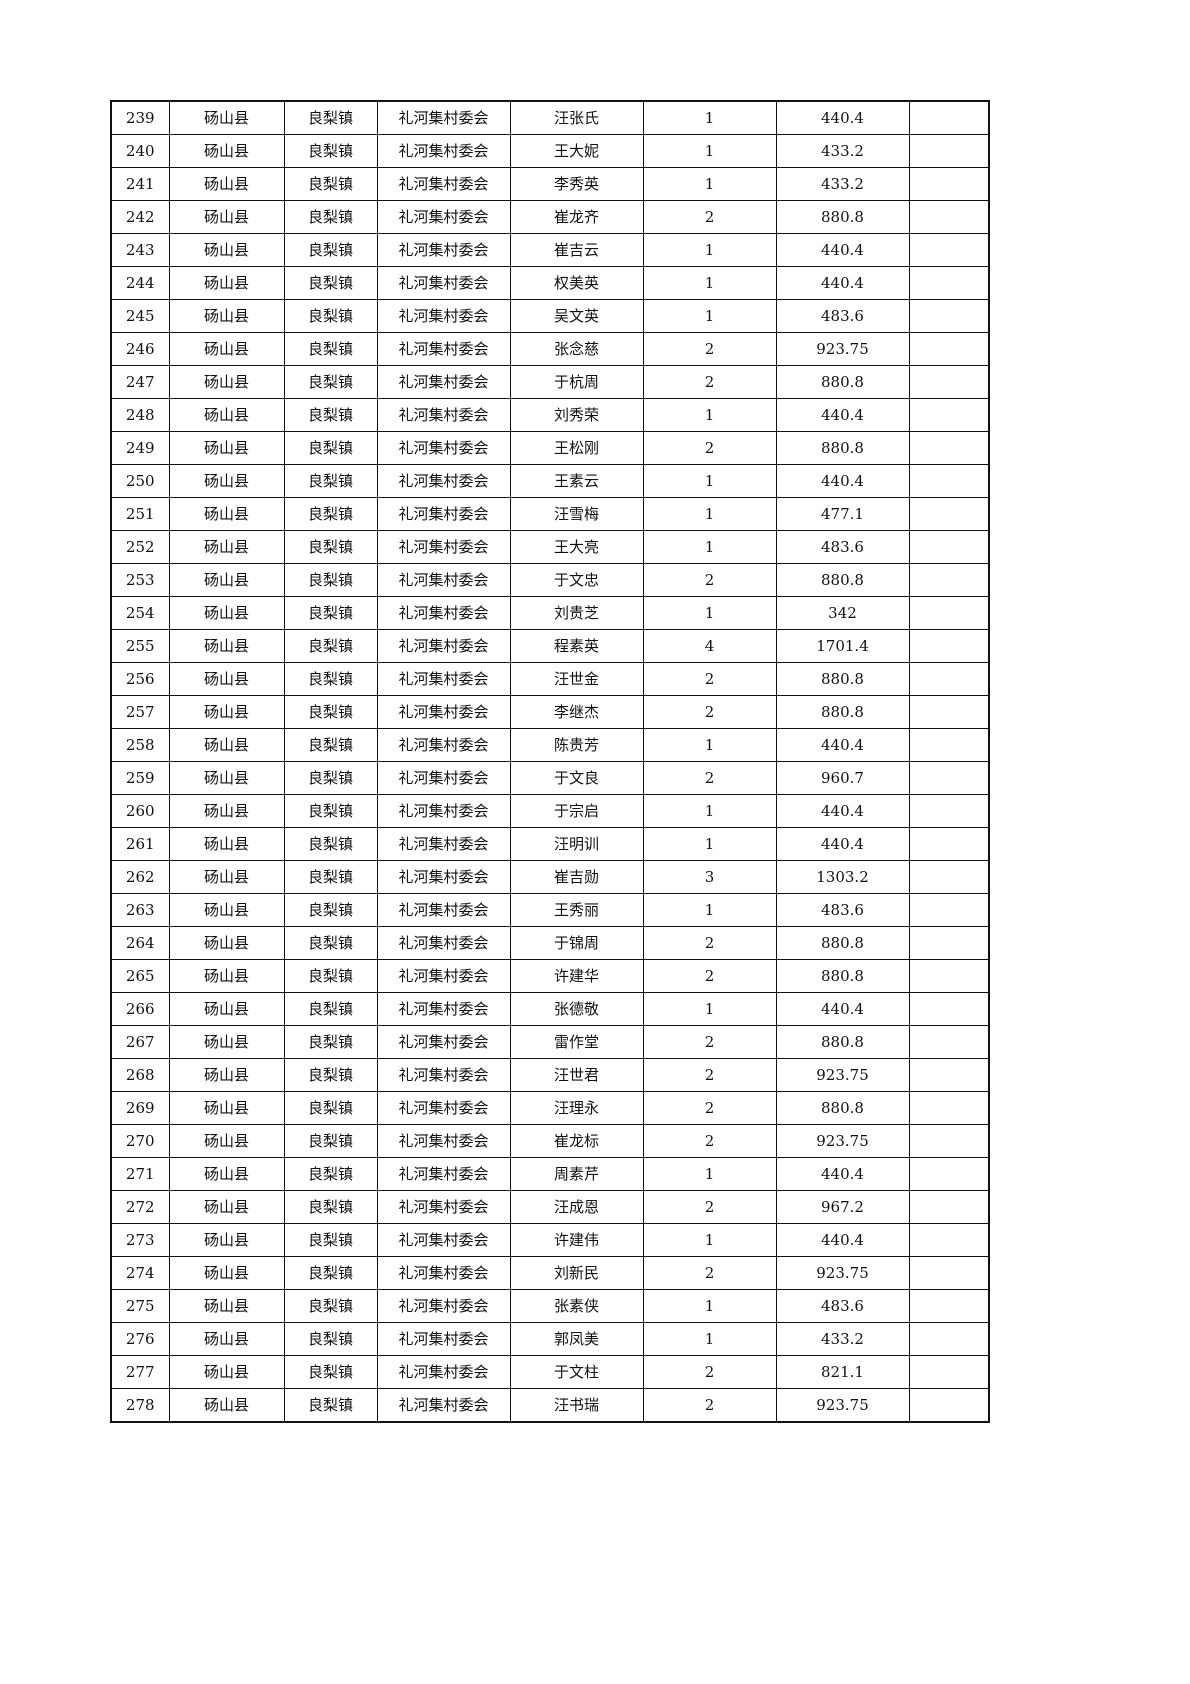 The width and height of the screenshot is (1190, 1684). Describe the element at coordinates (842, 778) in the screenshot. I see `amount-cell: 960.7` at that location.